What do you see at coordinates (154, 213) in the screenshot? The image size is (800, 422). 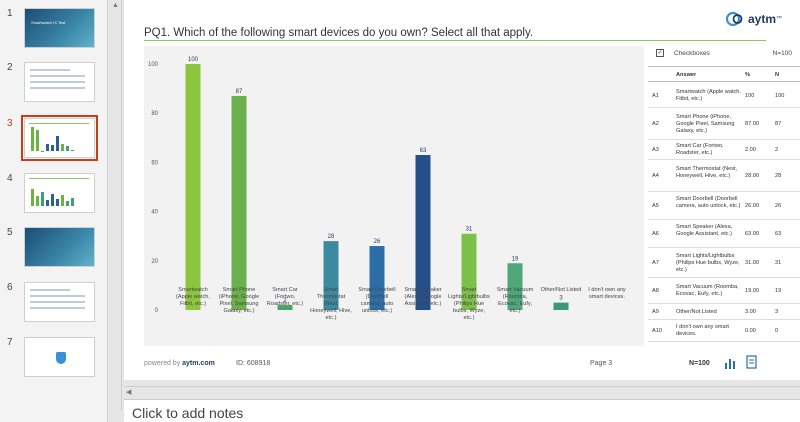 I see `y-tick-label: 40` at bounding box center [154, 213].